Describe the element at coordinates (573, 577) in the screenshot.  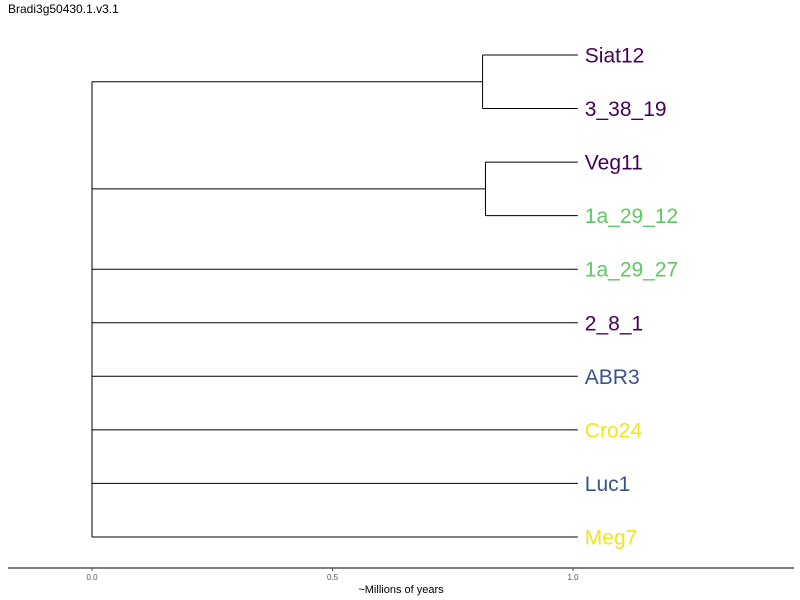
I see `x-tick-label: 1.0` at that location.